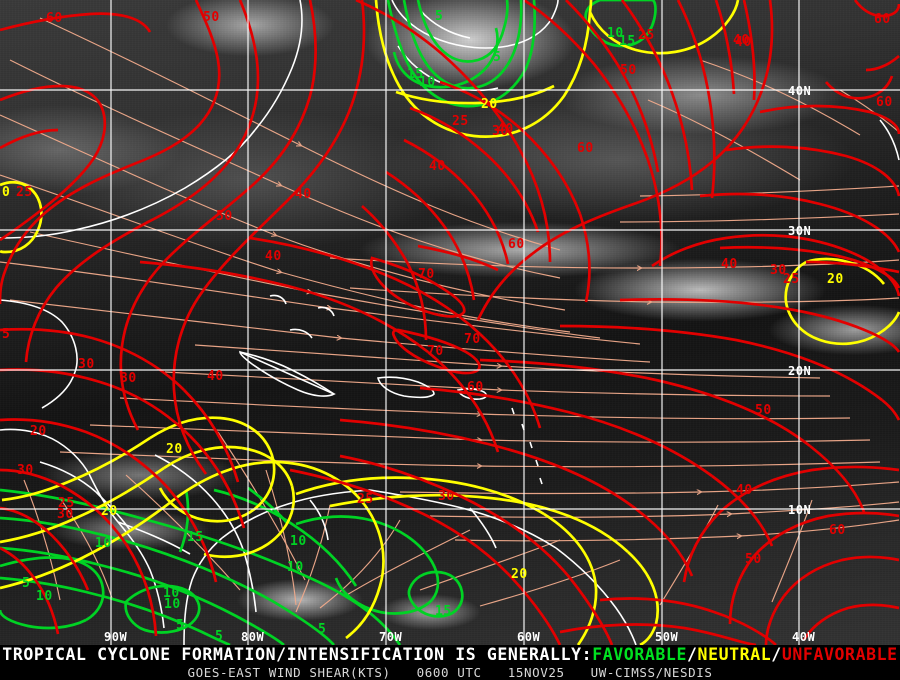 This screenshot has height=680, width=900. What do you see at coordinates (804, 637) in the screenshot?
I see `graticule-label: 40W` at bounding box center [804, 637].